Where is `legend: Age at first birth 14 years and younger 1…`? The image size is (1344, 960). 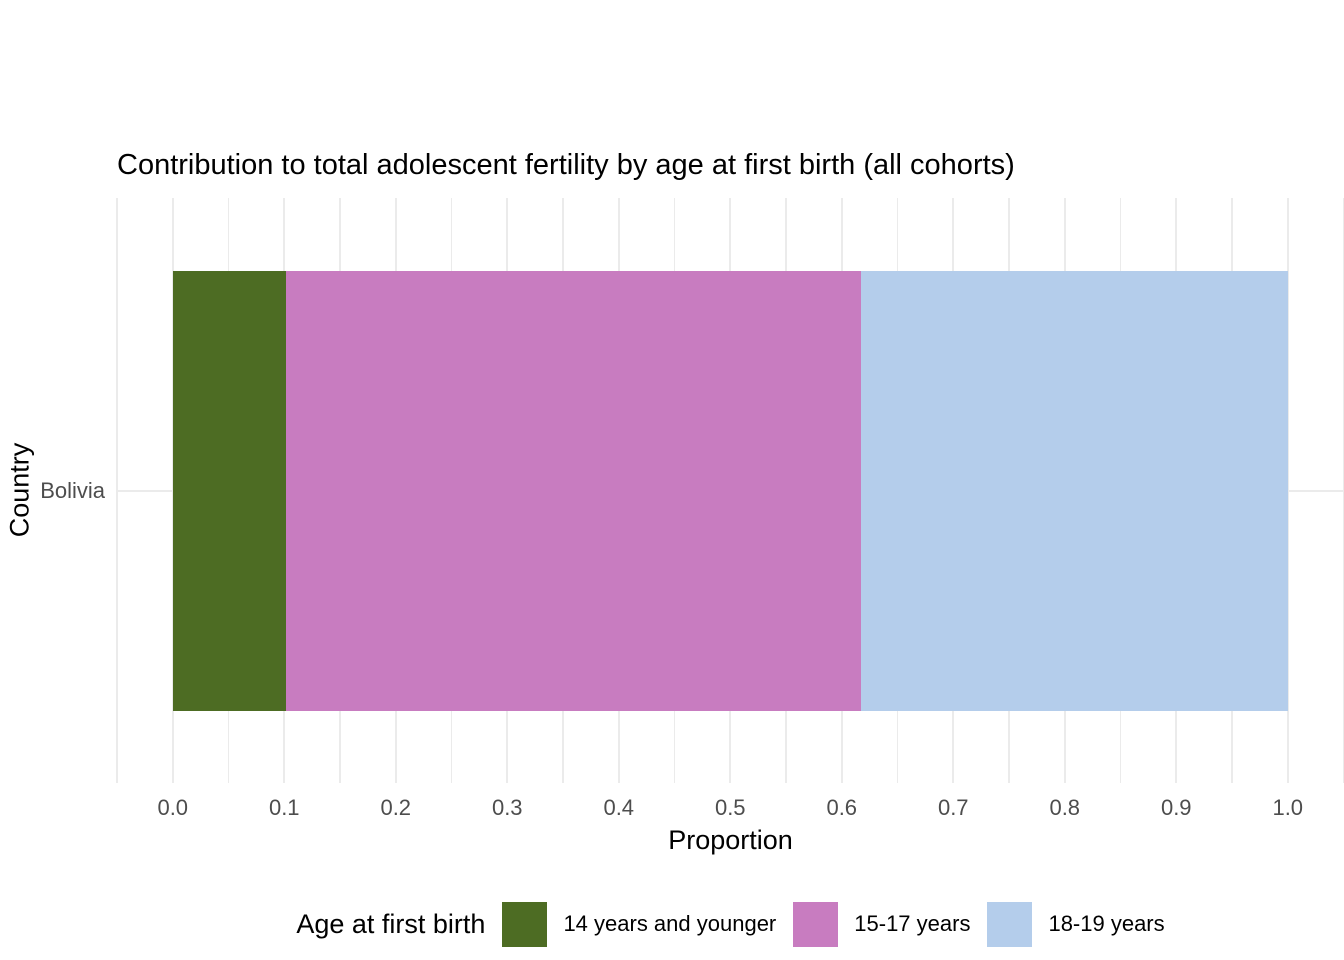
legend: Age at first birth 14 years and younger 1… is located at coordinates (730, 924).